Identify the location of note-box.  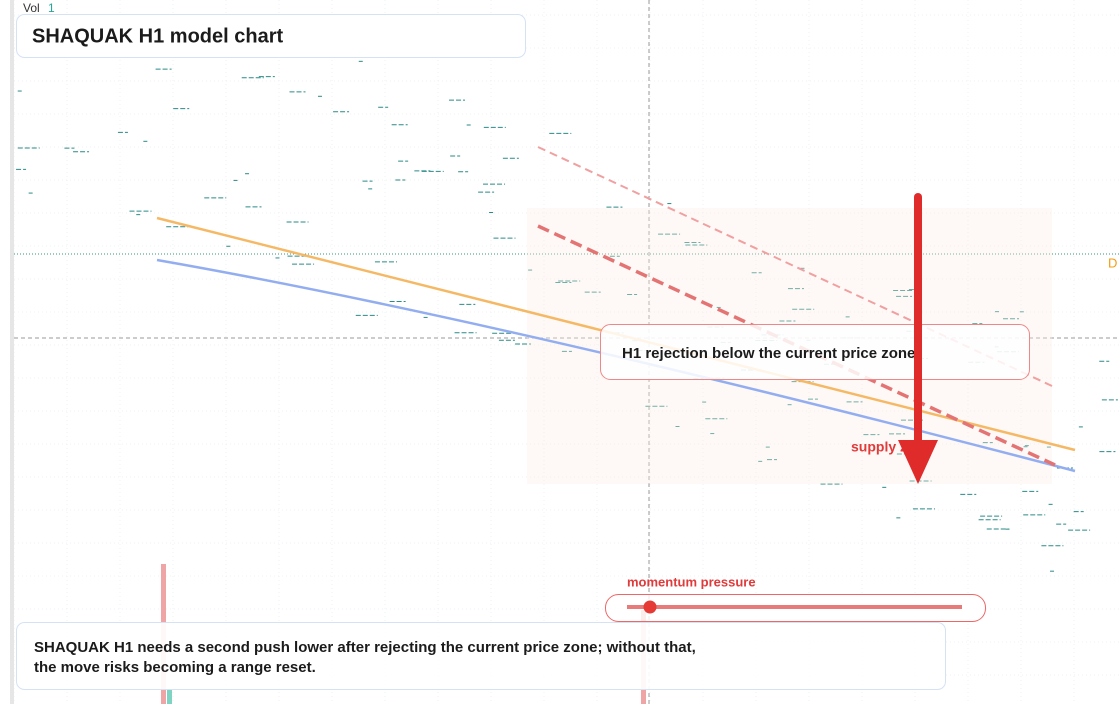
(481, 656).